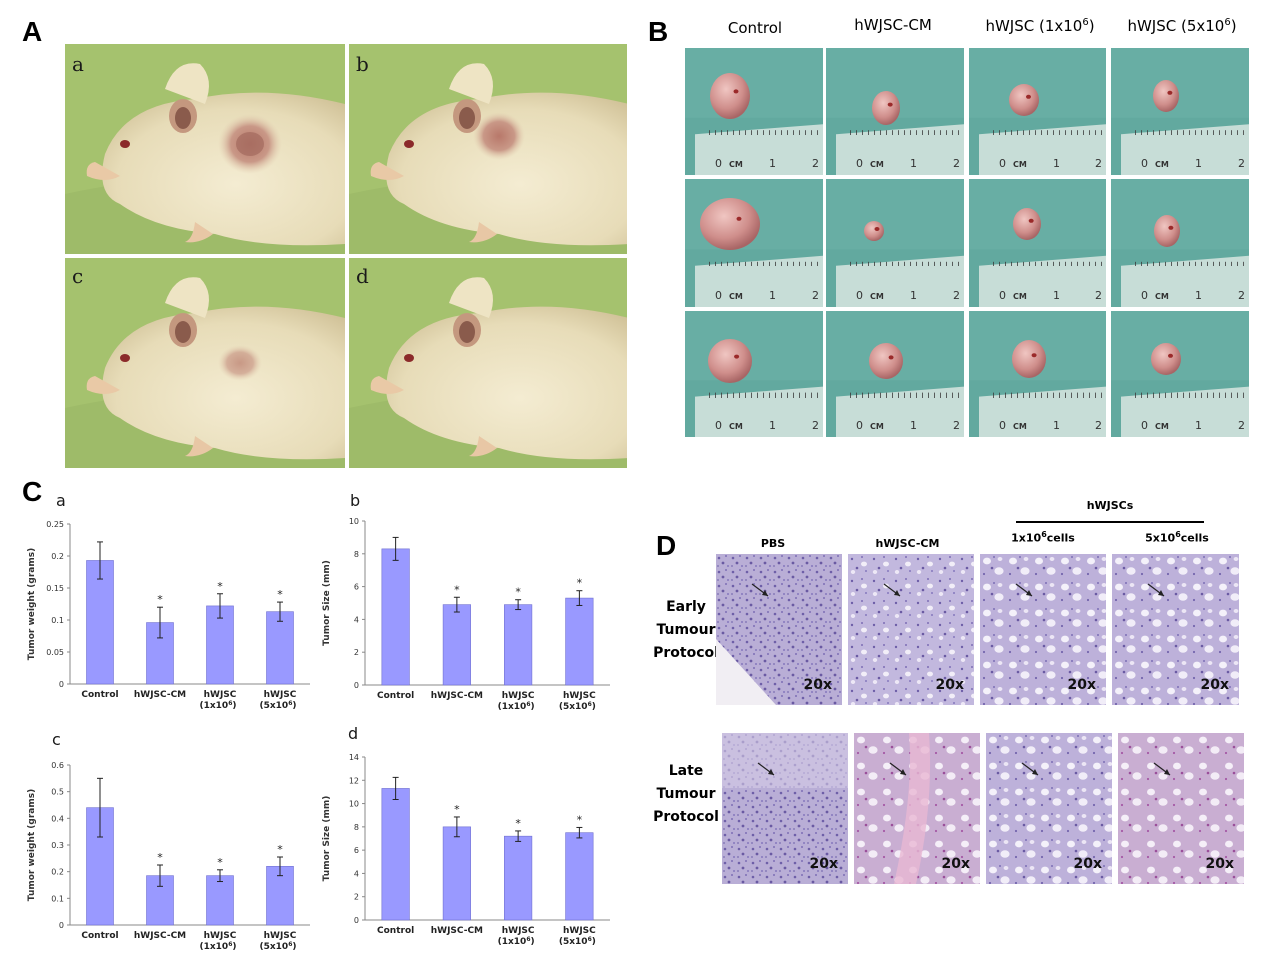 This screenshot has width=1267, height=975. What do you see at coordinates (356, 554) in the screenshot?
I see `y-tick-label: 8` at bounding box center [356, 554].